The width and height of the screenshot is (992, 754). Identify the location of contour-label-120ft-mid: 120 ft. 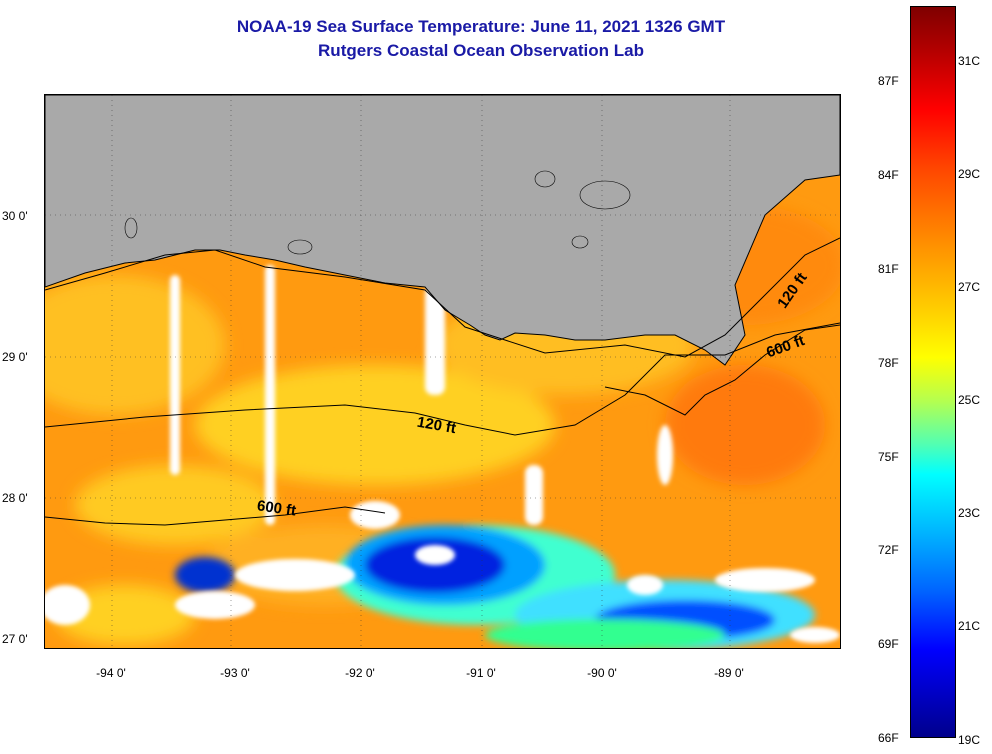
(437, 426).